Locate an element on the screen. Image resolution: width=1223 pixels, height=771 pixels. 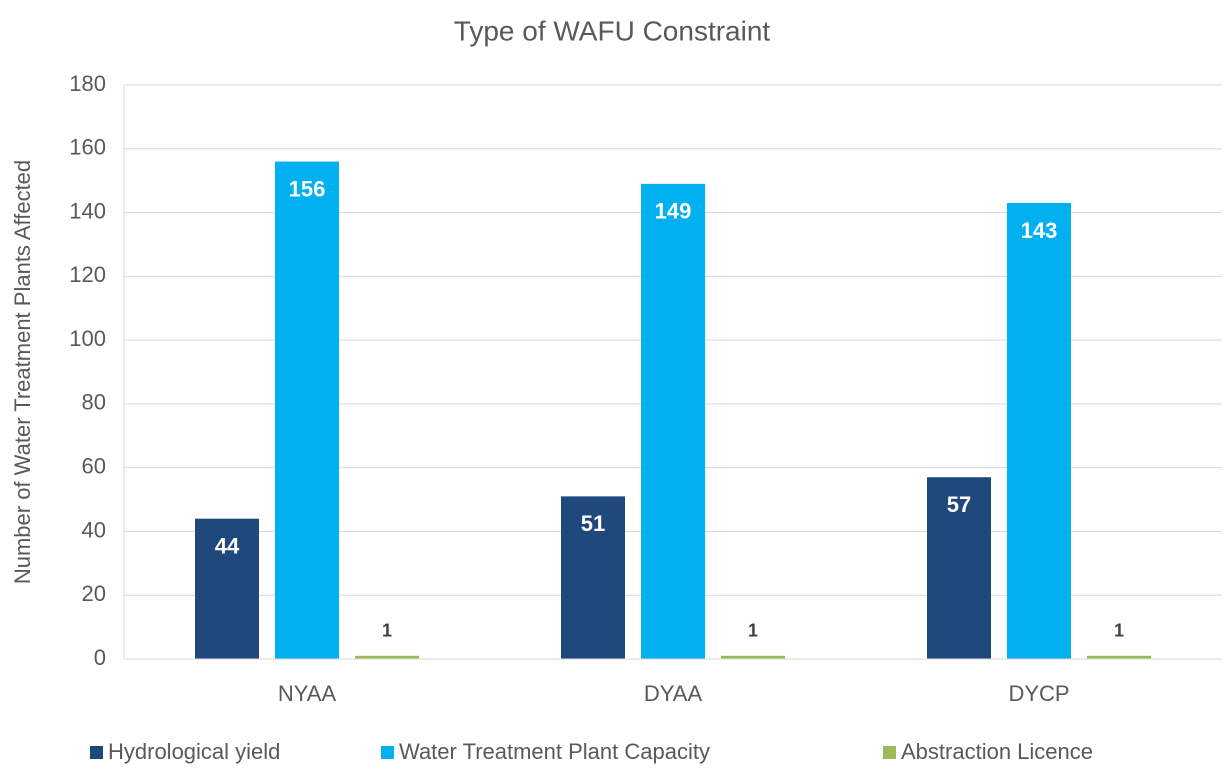
y-tick-label: 140 is located at coordinates (87, 210).